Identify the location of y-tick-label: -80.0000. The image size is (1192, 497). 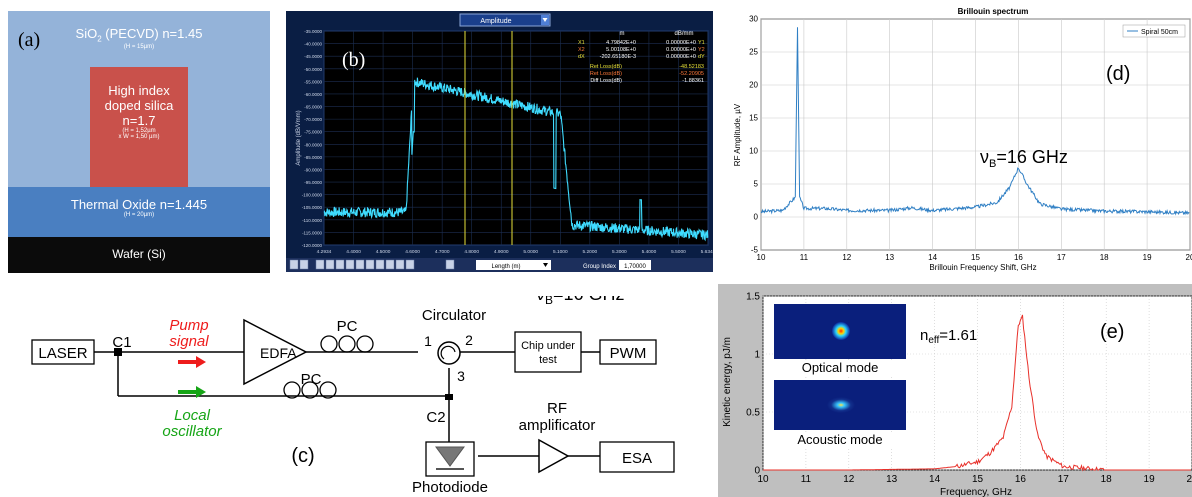
(313, 144).